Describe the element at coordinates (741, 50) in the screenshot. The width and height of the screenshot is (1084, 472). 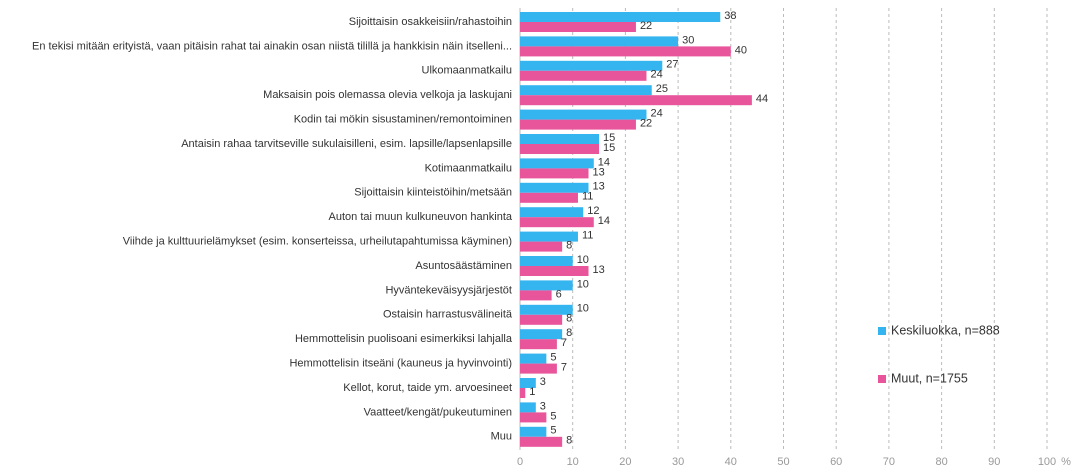
I see `value-label: 40` at that location.